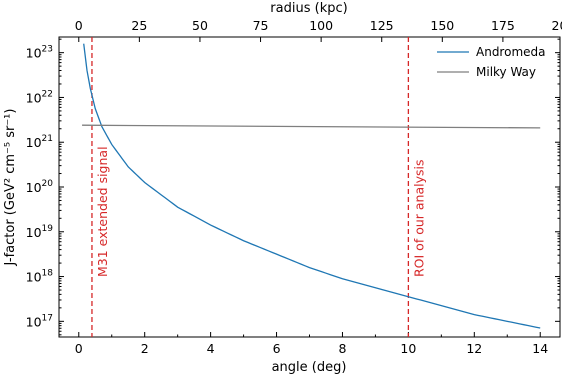 Image resolution: width=562 pixels, height=380 pixels. I want to click on x-tick-label: 10, so click(408, 348).